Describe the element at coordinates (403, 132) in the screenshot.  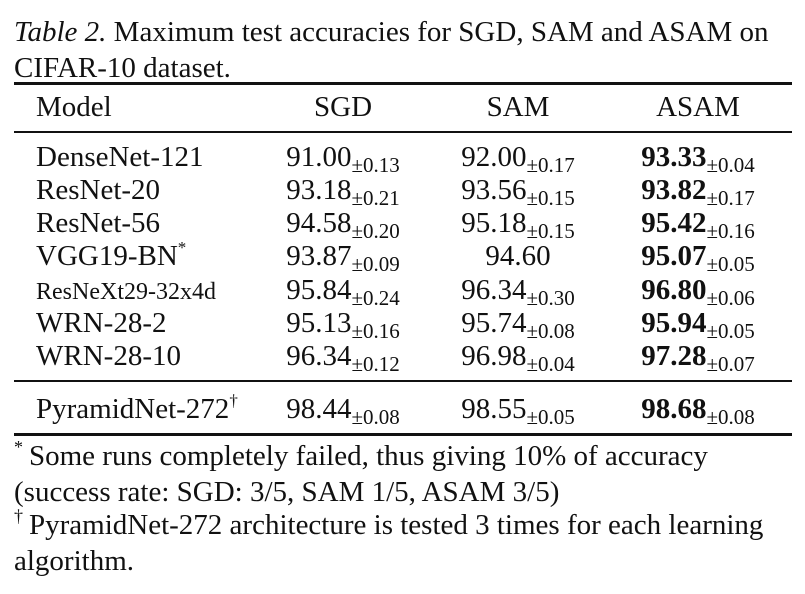
I see `header-rule` at that location.